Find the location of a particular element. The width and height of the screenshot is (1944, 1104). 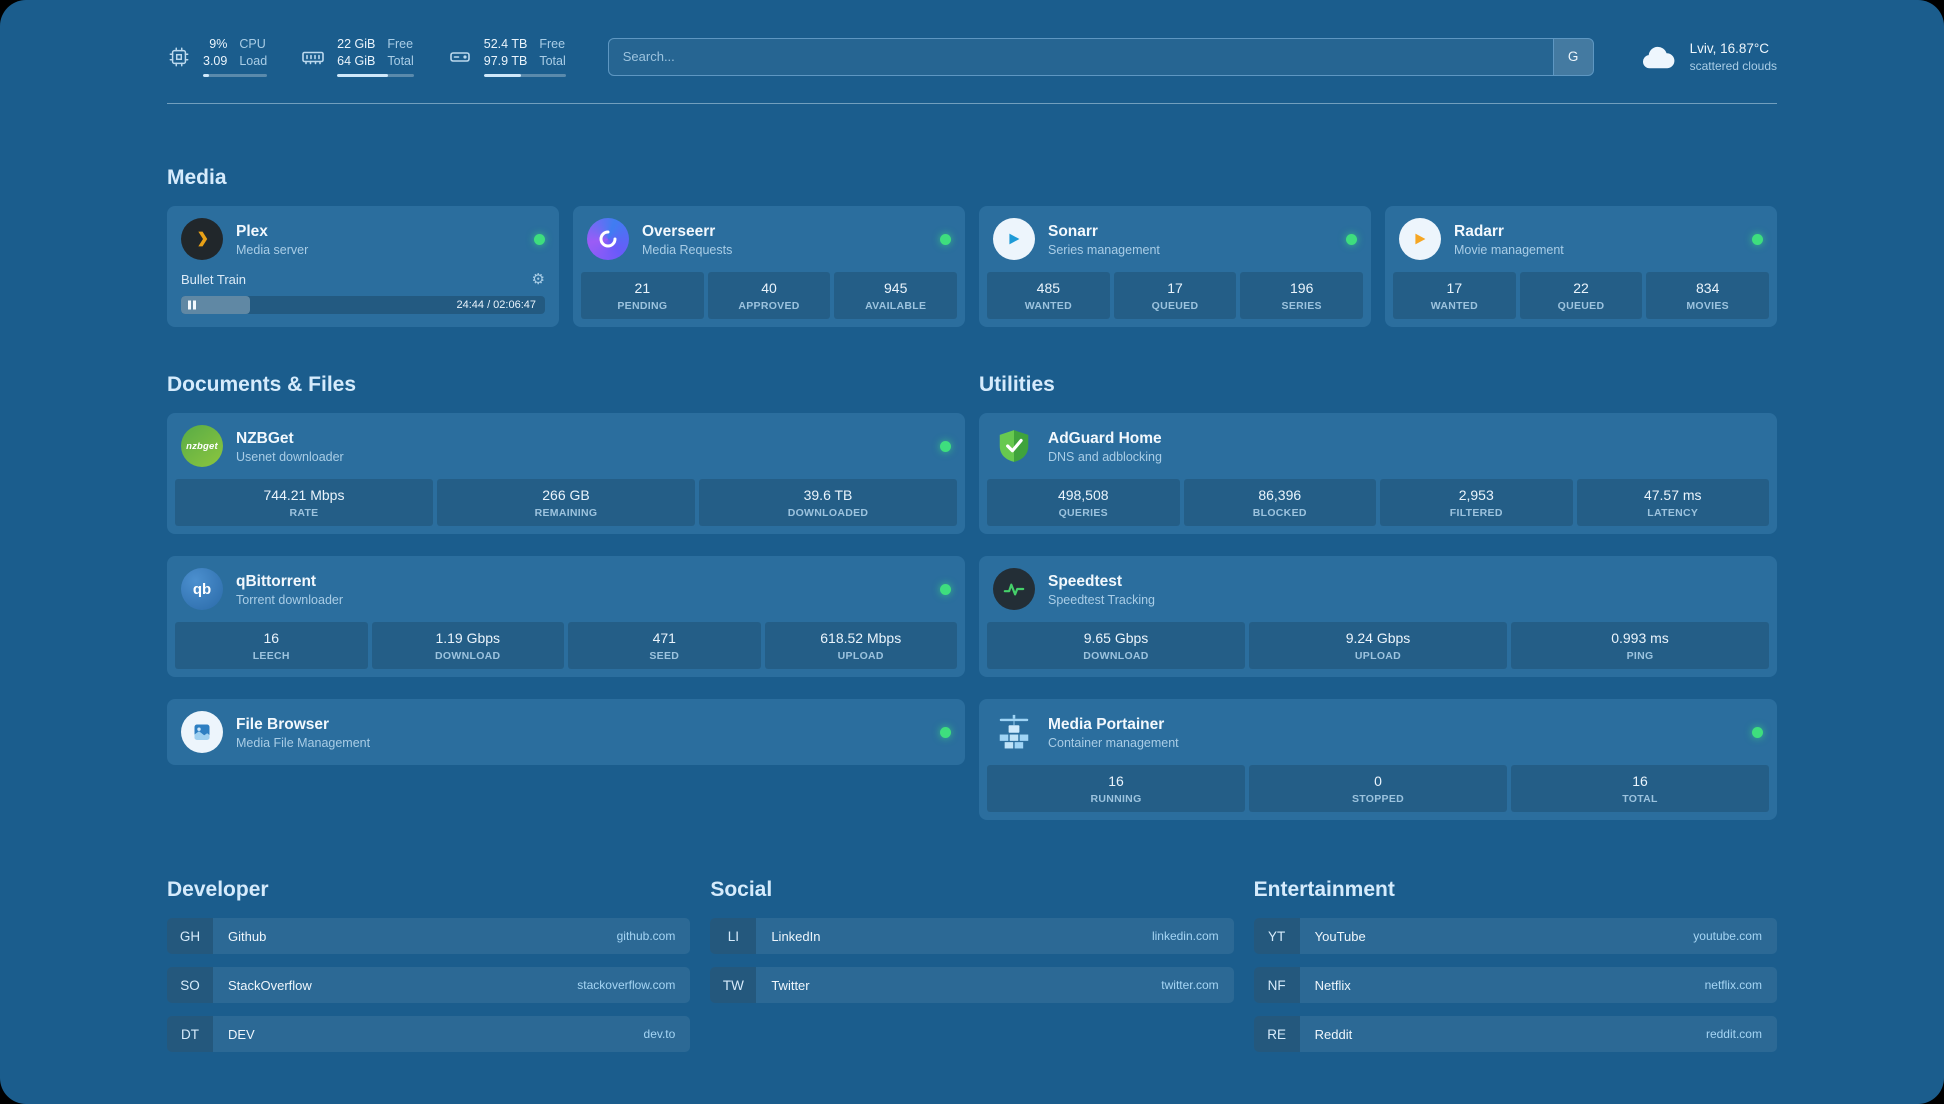

cpu-value: 9% is located at coordinates (218, 44).